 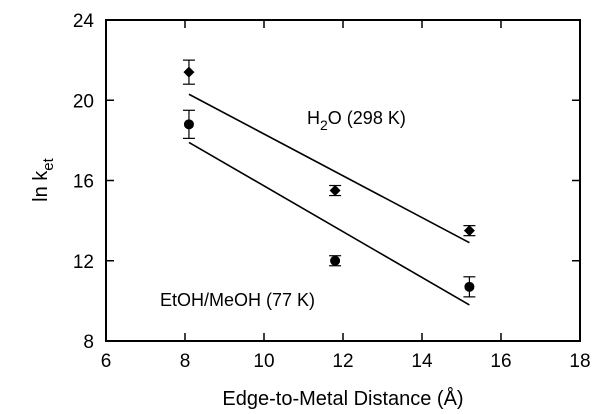 What do you see at coordinates (263, 361) in the screenshot?
I see `x-tick-label: 10` at bounding box center [263, 361].